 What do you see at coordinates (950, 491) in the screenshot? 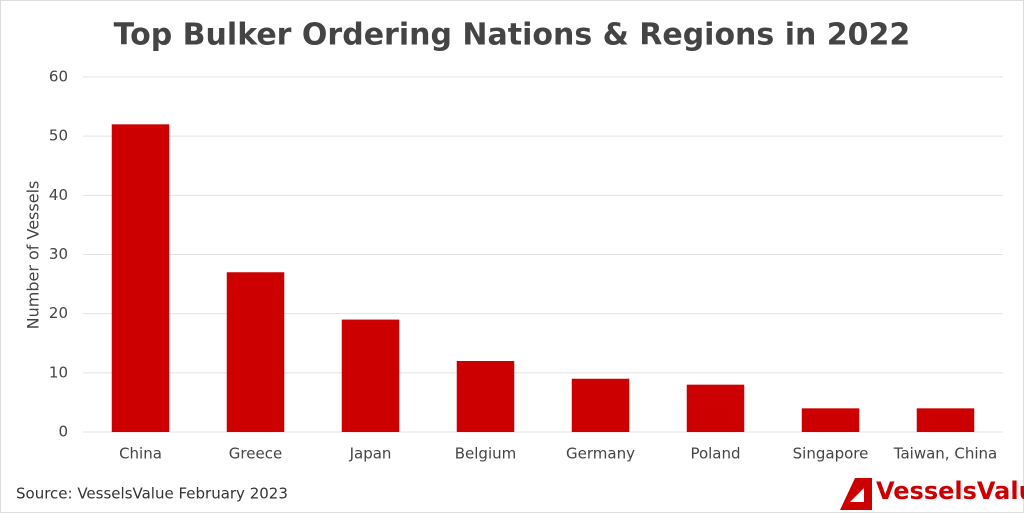
I see `logo-text: VesselsValue` at bounding box center [950, 491].